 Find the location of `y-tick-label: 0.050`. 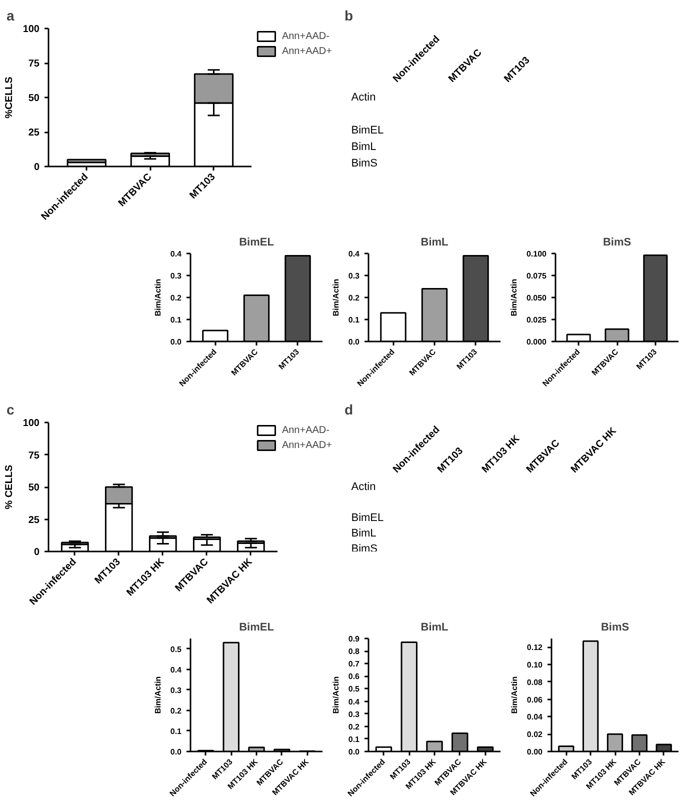

y-tick-label: 0.050 is located at coordinates (537, 298).